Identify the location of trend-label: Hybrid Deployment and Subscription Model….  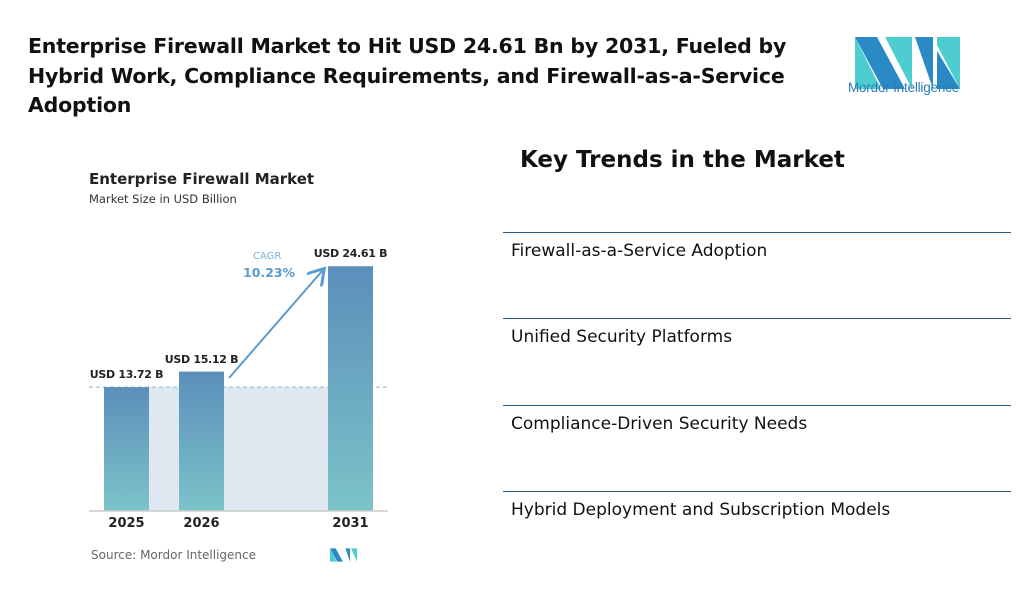
(701, 510).